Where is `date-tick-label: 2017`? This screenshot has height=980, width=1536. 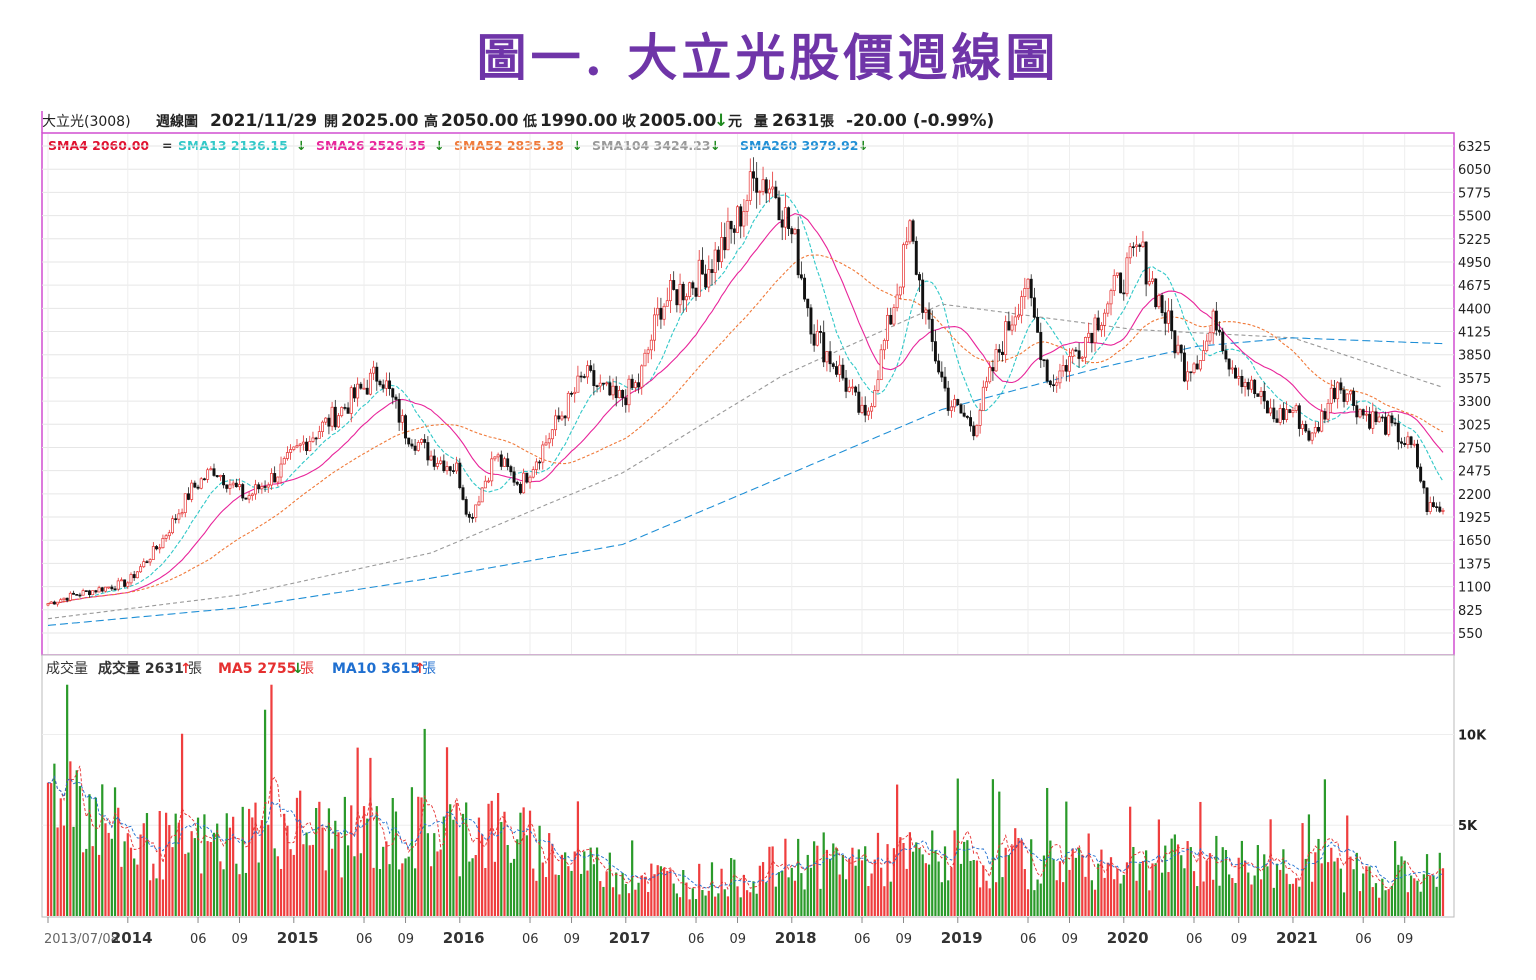
date-tick-label: 2017 is located at coordinates (630, 938).